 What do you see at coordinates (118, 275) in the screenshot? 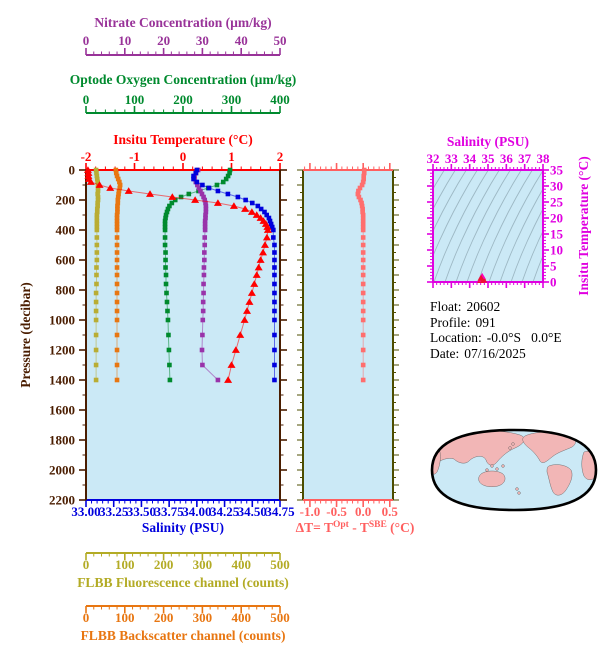
I see `series-backscatter` at bounding box center [118, 275].